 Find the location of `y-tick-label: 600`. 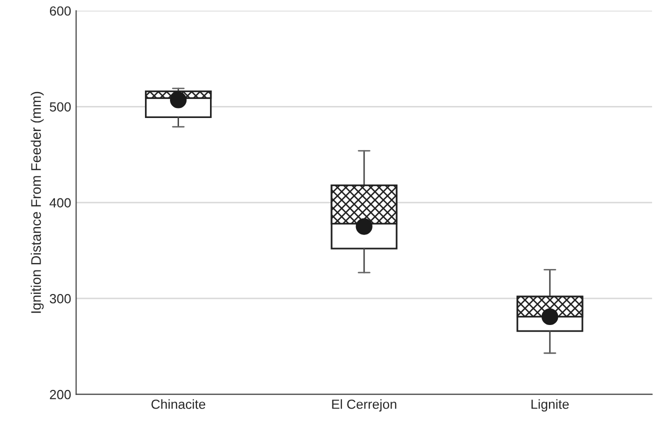

y-tick-label: 600 is located at coordinates (60, 11).